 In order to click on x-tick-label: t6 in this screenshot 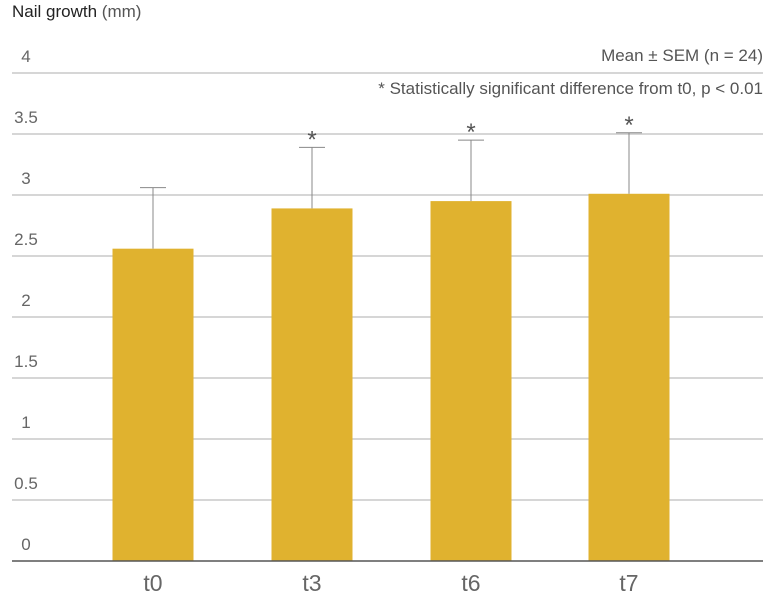, I will do `click(470, 581)`.